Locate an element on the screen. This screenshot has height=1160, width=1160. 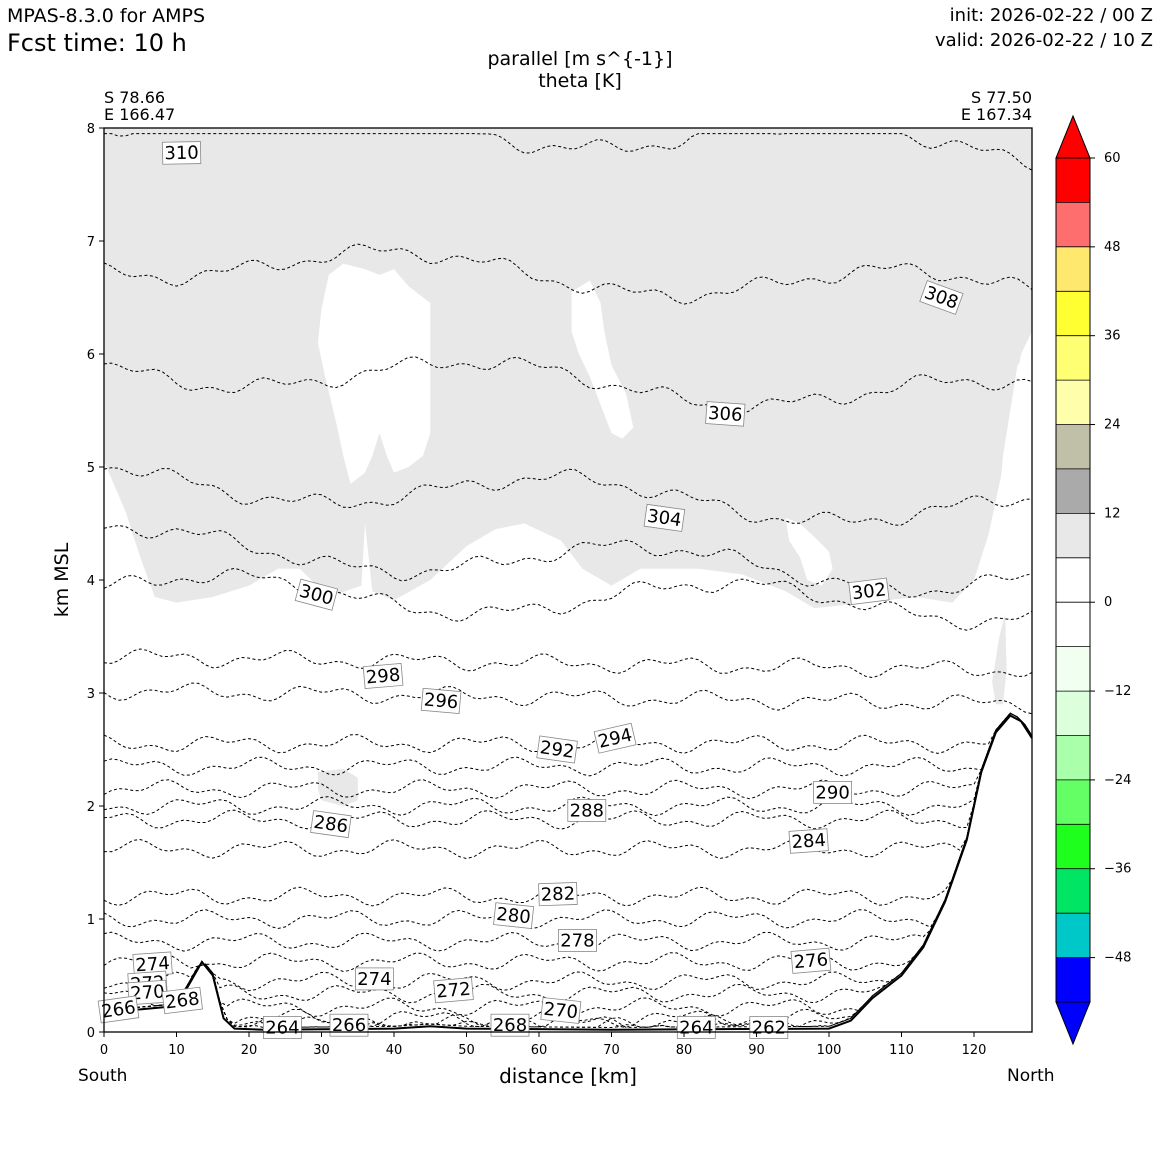
y-tick-label-5: 5 is located at coordinates (91, 468).